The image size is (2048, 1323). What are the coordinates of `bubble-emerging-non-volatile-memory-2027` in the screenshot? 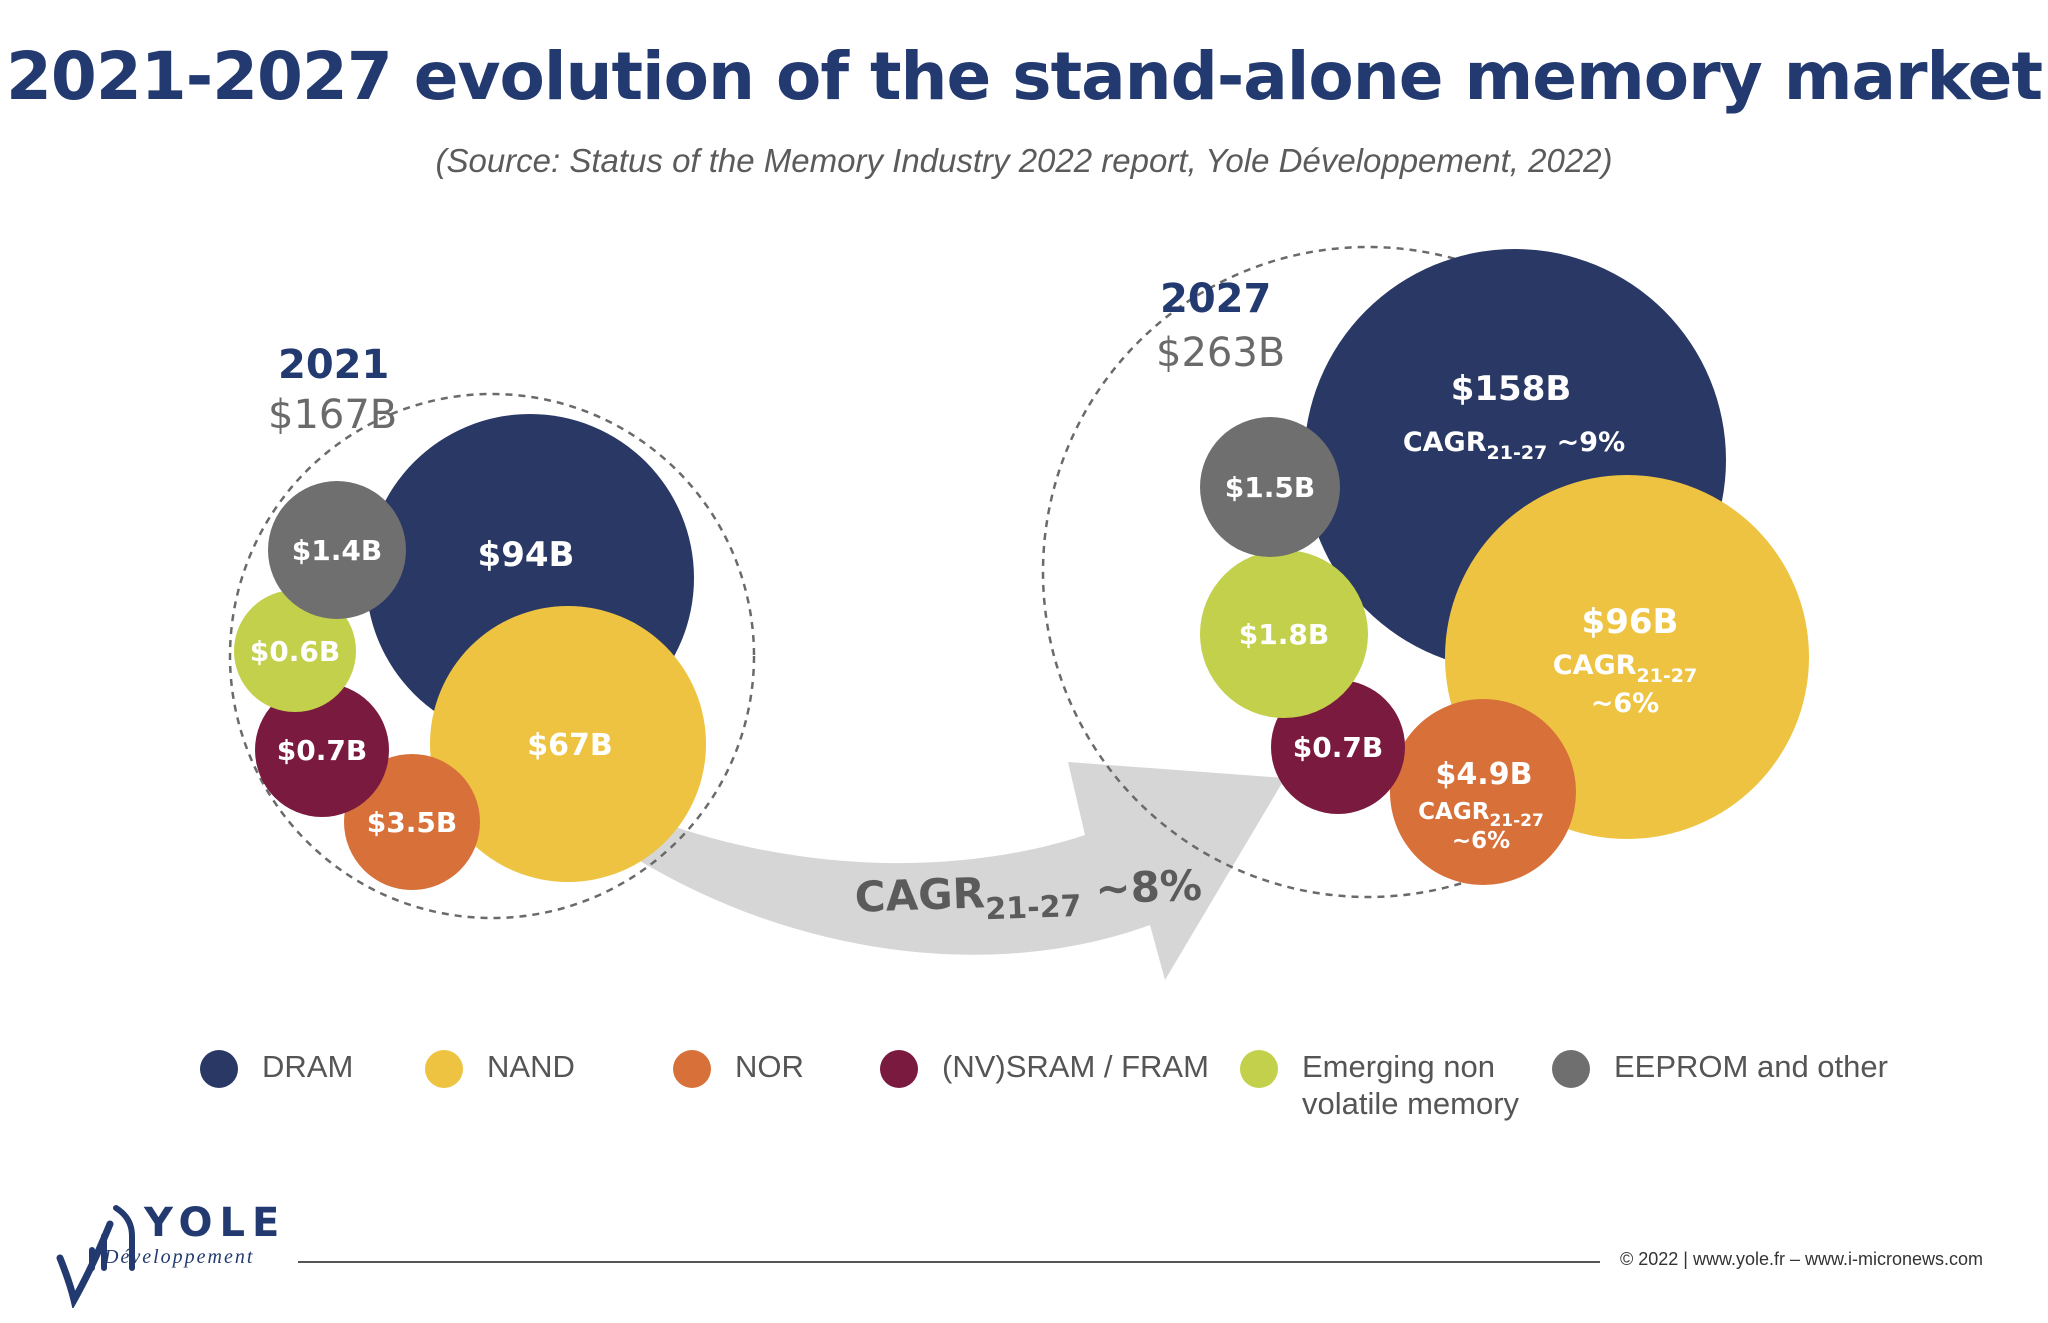 It's located at (1284, 634).